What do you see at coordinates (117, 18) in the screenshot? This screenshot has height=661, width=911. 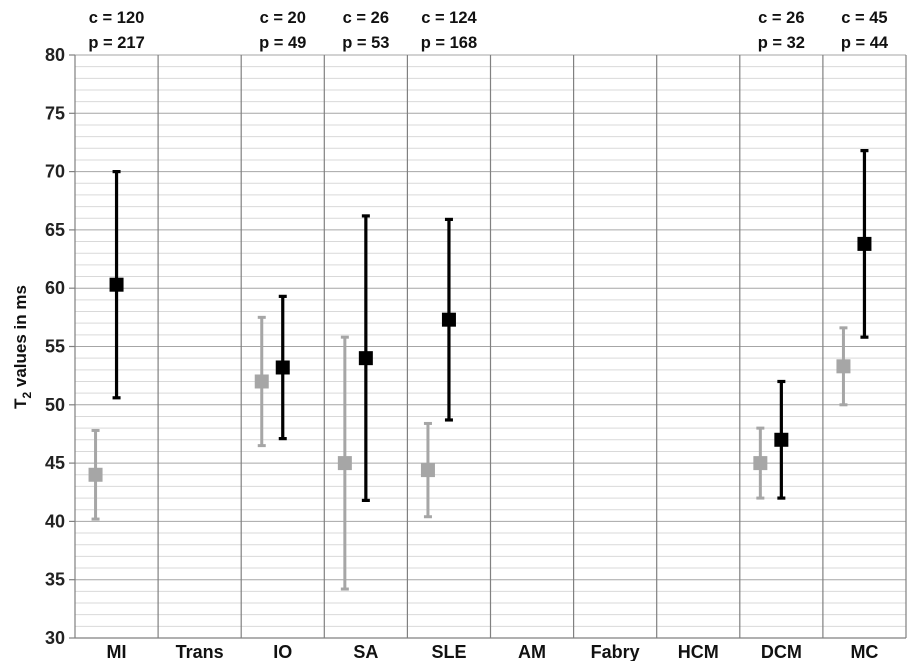 I see `control-count-label: c = 120` at bounding box center [117, 18].